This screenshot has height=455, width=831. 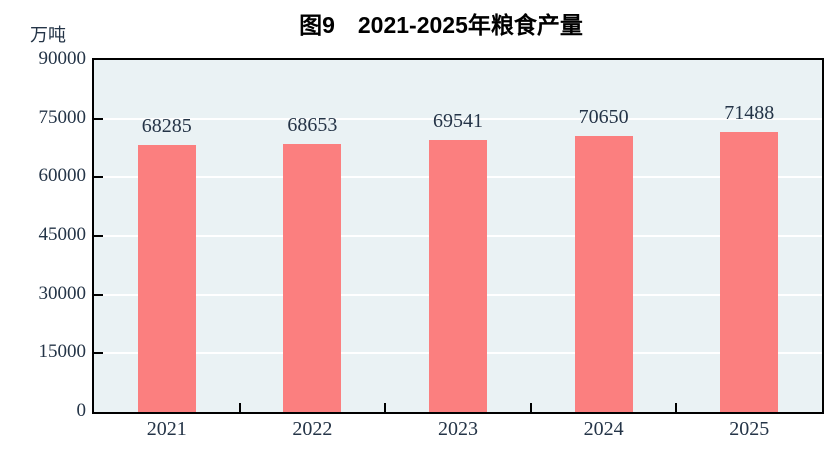 What do you see at coordinates (749, 429) in the screenshot?
I see `x-axis-tick-label: 2025` at bounding box center [749, 429].